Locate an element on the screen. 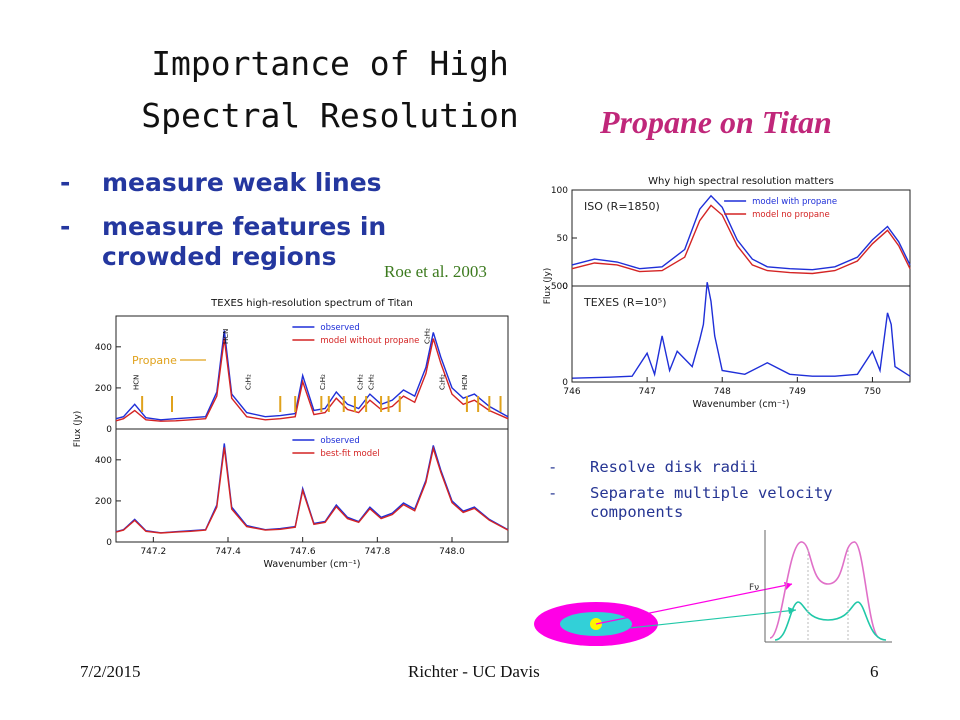 Image resolution: width=960 pixels, height=720 pixels. footer-author: Richter - UC Davis is located at coordinates (474, 671).